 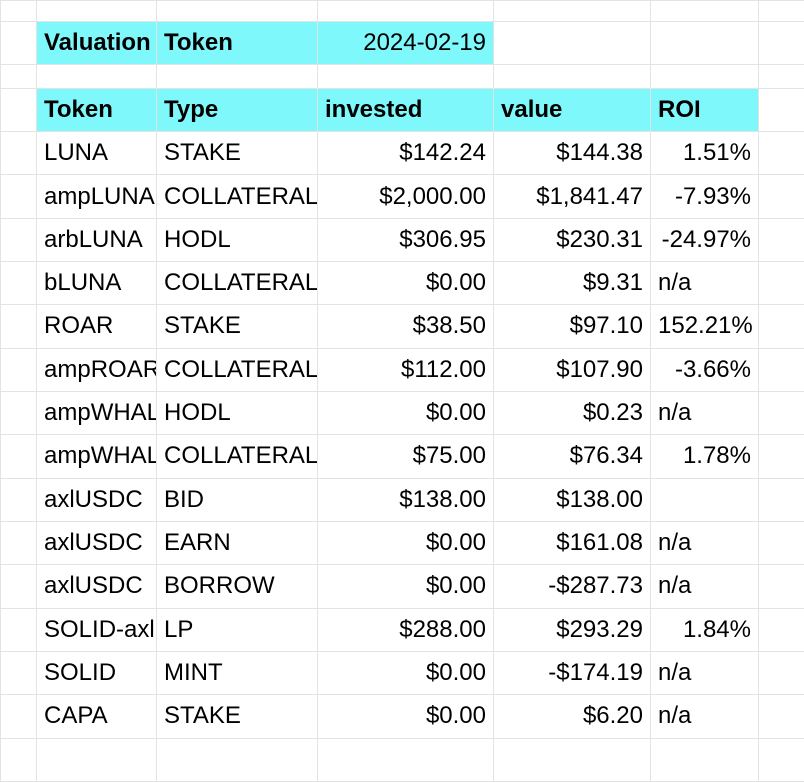 I want to click on cell-invested: $306.95, so click(x=405, y=240).